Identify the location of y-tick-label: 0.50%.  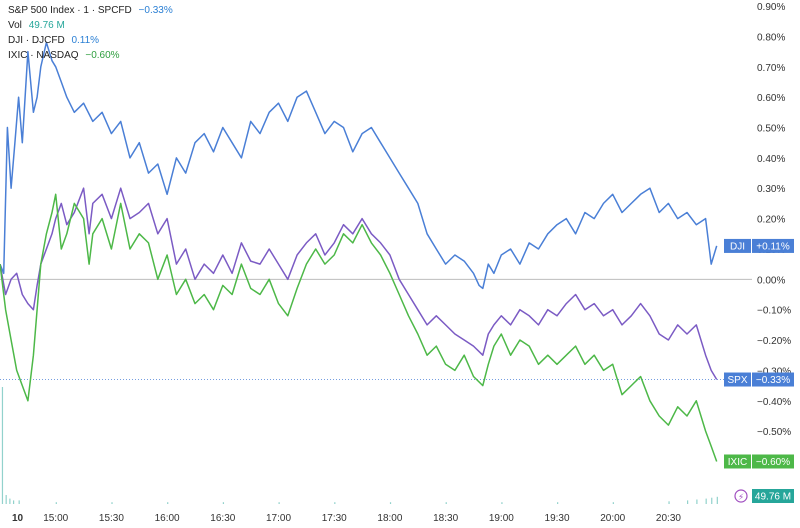
(771, 129).